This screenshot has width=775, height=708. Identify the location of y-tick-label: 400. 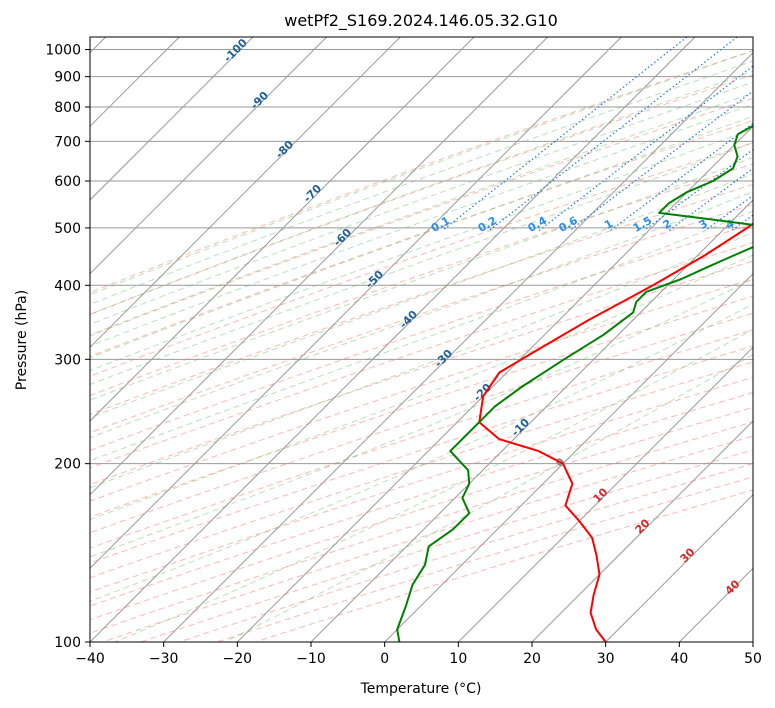
(67, 286).